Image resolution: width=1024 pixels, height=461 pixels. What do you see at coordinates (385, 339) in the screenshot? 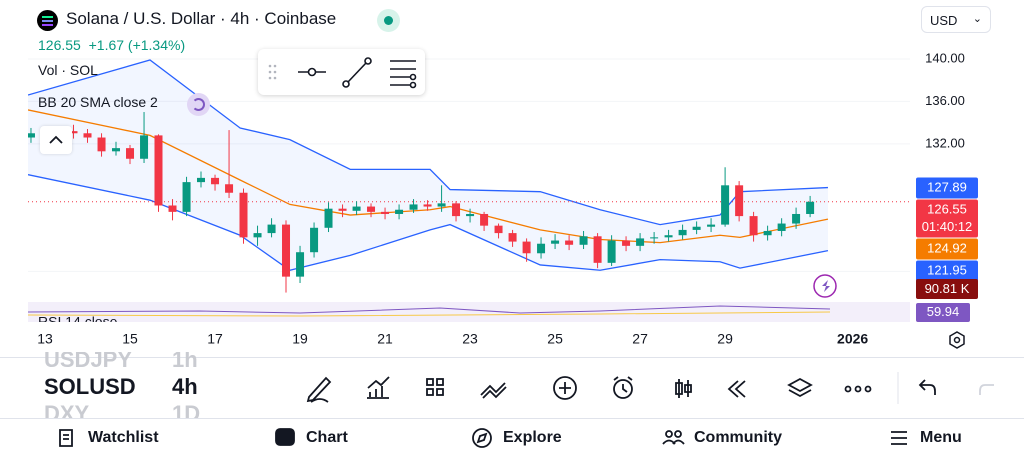
I see `x-tick-label: 21` at bounding box center [385, 339].